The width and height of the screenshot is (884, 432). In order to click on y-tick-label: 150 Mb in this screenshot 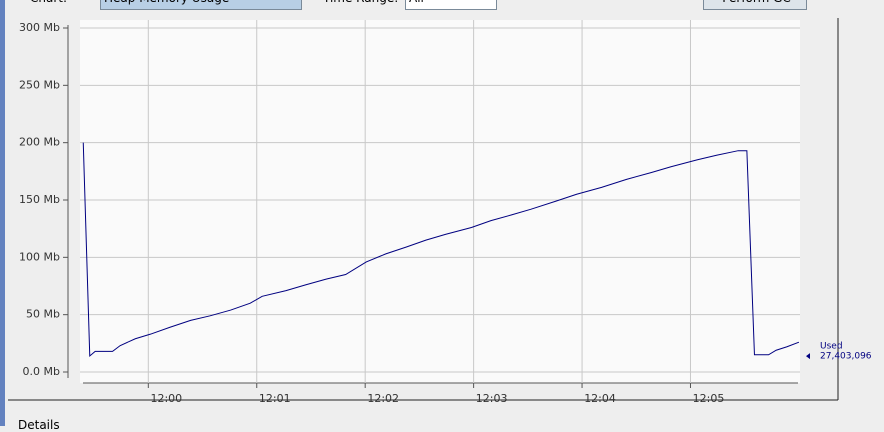, I will do `click(39, 199)`.